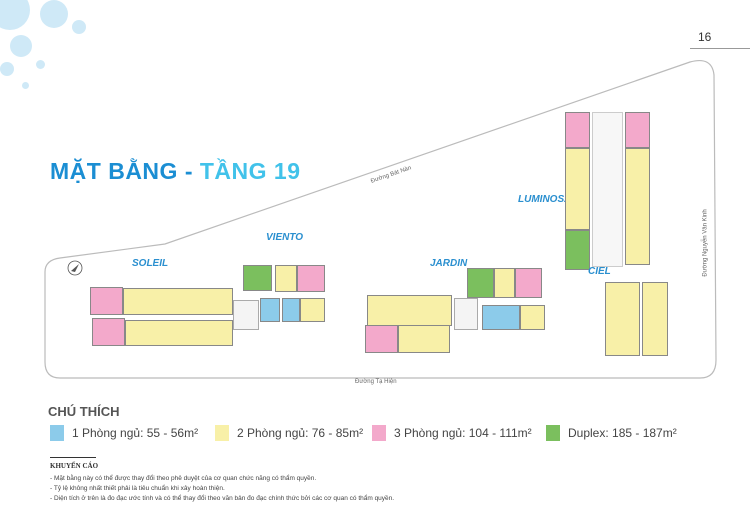  What do you see at coordinates (125, 171) in the screenshot?
I see `title-part1: MẶT BẰNG -` at bounding box center [125, 171].